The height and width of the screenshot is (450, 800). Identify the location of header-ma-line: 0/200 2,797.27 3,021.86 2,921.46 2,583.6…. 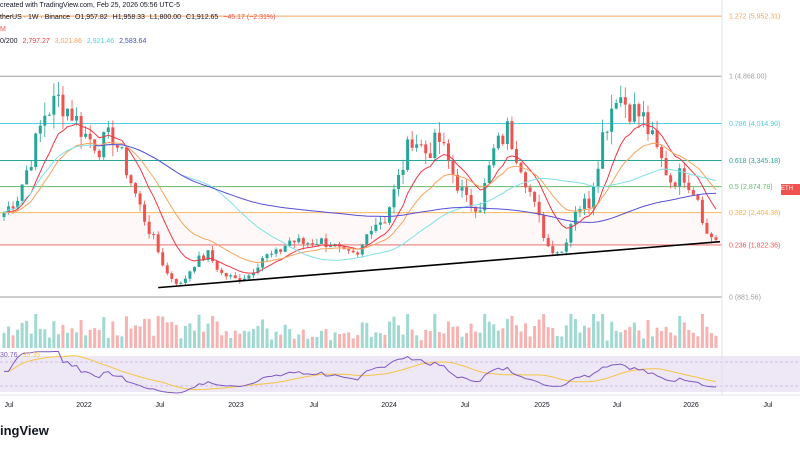
(74, 41).